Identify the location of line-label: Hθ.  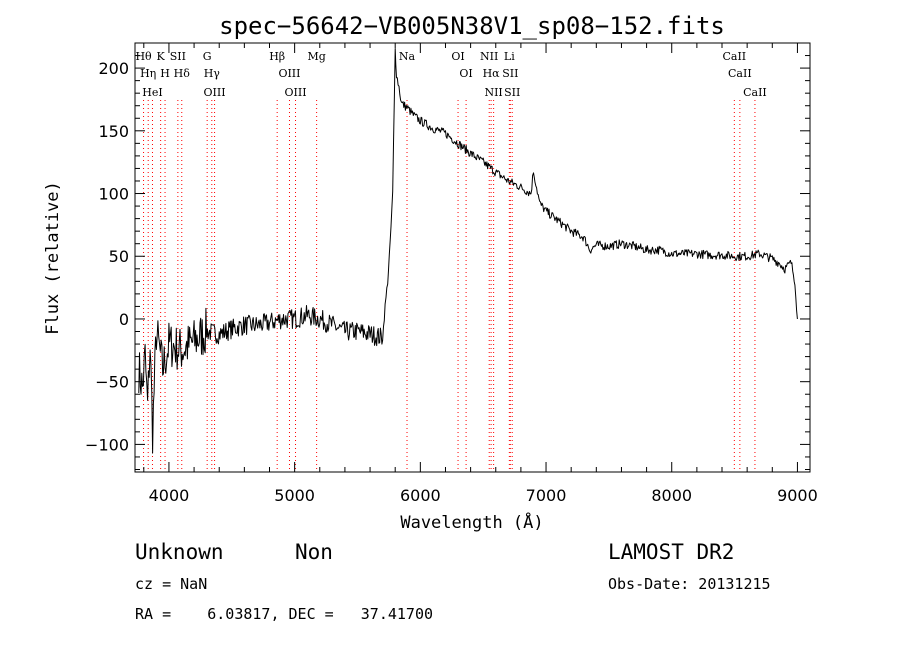
(143, 56).